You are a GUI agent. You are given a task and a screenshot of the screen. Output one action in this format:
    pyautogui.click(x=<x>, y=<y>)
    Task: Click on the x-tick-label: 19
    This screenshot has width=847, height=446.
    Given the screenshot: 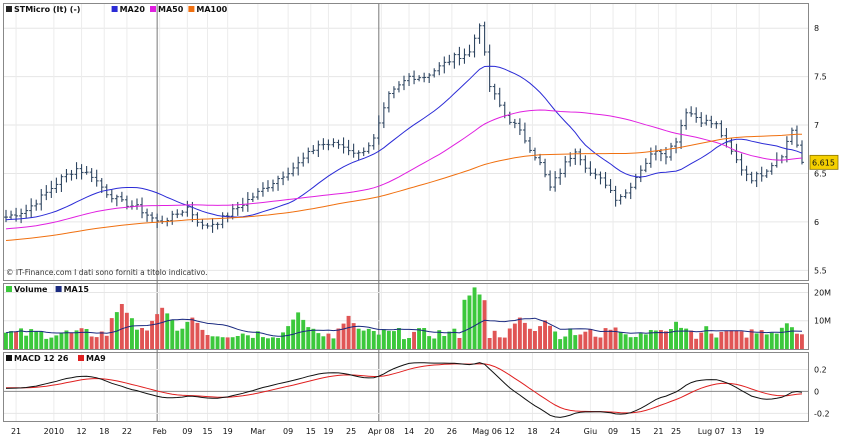 What is the action you would take?
    pyautogui.click(x=759, y=431)
    